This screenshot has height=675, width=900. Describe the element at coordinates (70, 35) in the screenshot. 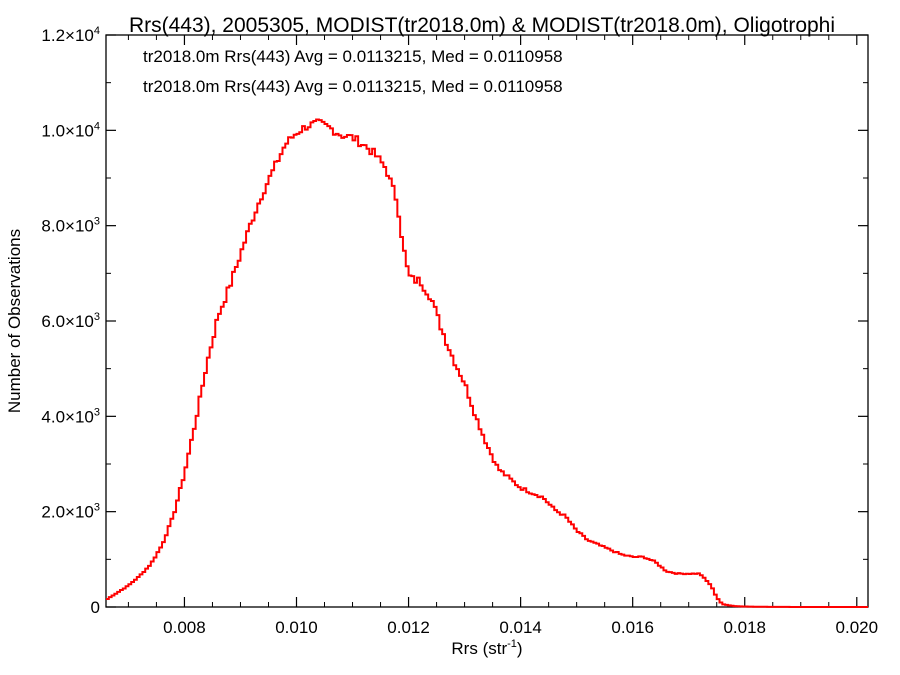

I see `y-tick-label: 1.2×10⁴` at that location.